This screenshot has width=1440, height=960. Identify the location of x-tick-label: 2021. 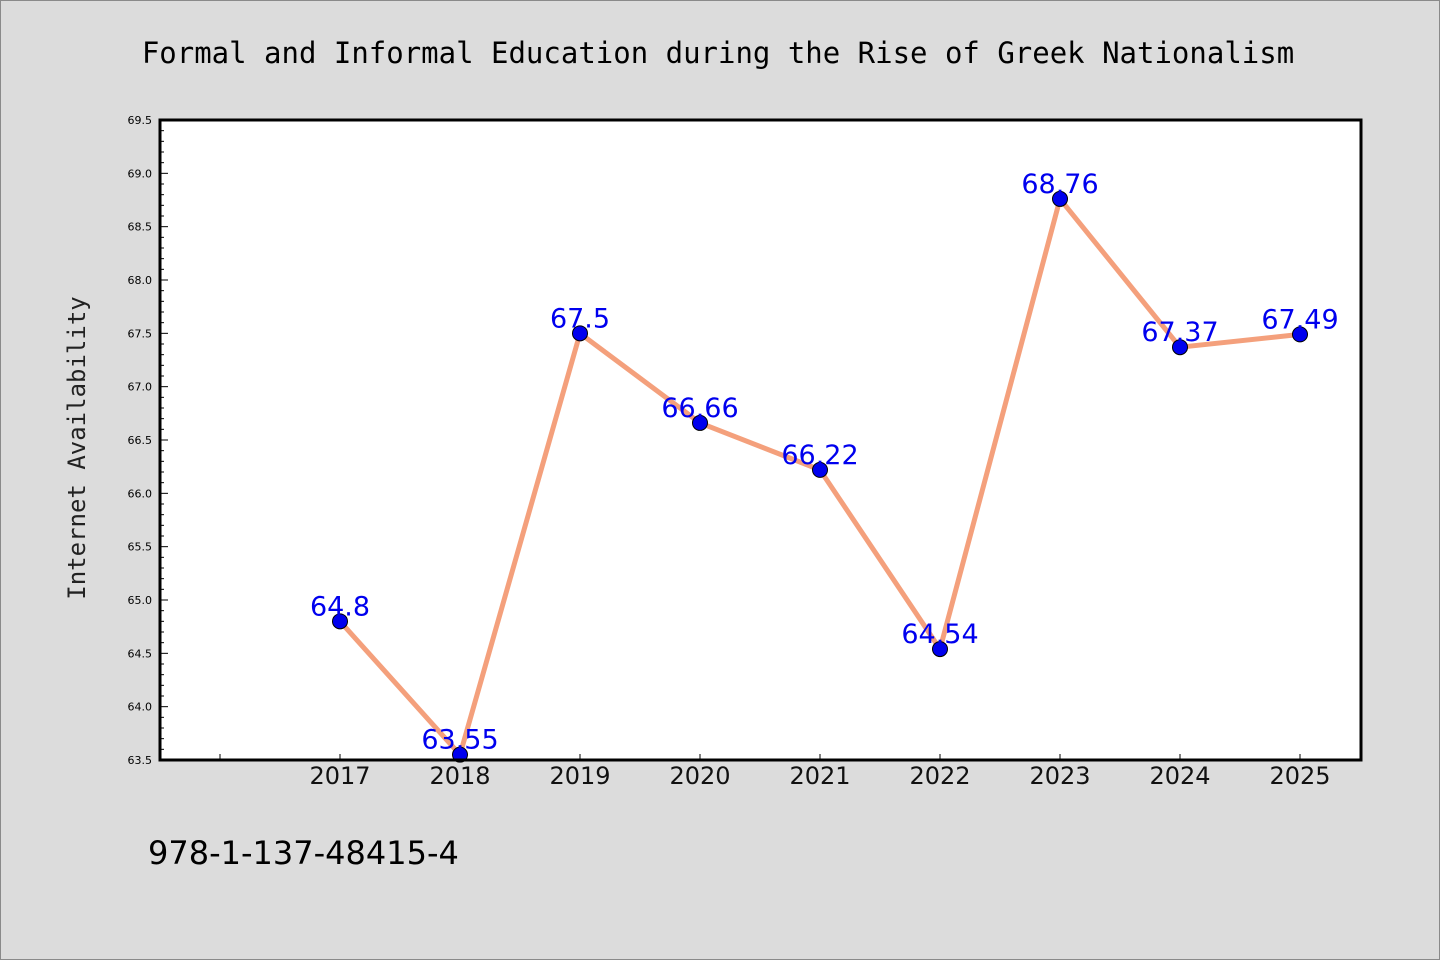
(819, 776).